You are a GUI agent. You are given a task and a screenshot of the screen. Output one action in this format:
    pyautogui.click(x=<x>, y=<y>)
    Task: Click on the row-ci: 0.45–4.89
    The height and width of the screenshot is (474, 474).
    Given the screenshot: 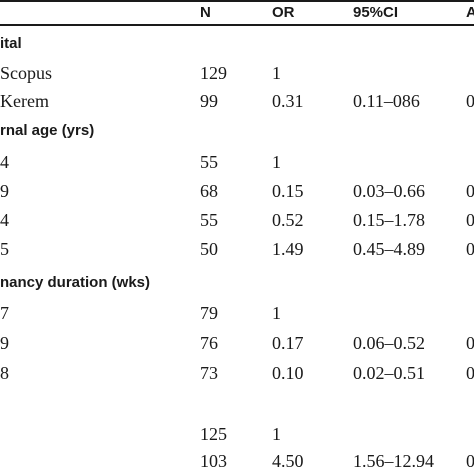 What is the action you would take?
    pyautogui.click(x=389, y=249)
    